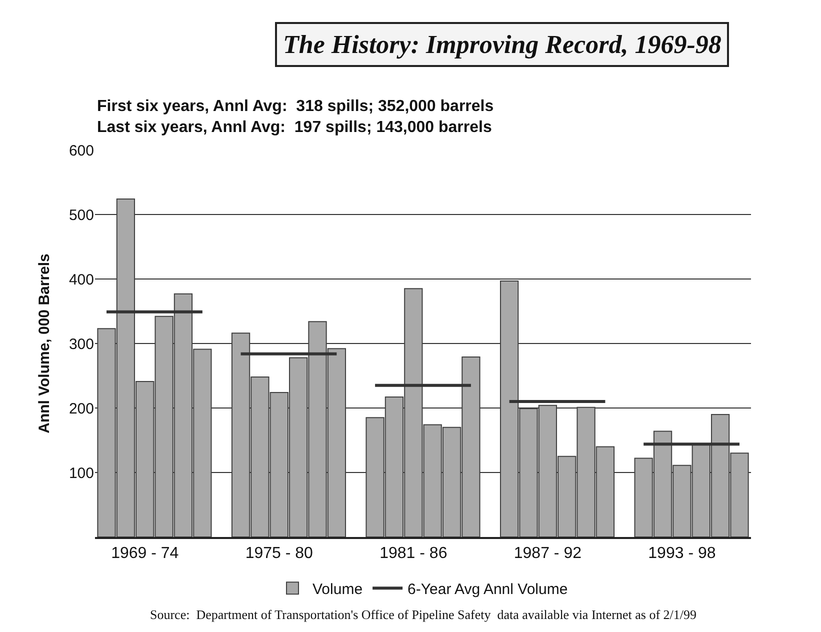  I want to click on x-tick-label: 1969 - 74, so click(145, 553).